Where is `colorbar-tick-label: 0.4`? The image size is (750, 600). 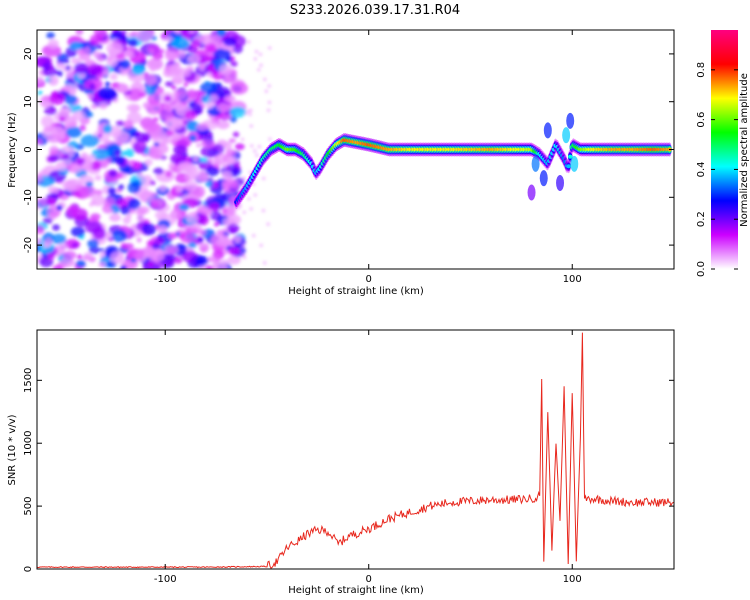
colorbar-tick-label: 0.4 is located at coordinates (701, 169).